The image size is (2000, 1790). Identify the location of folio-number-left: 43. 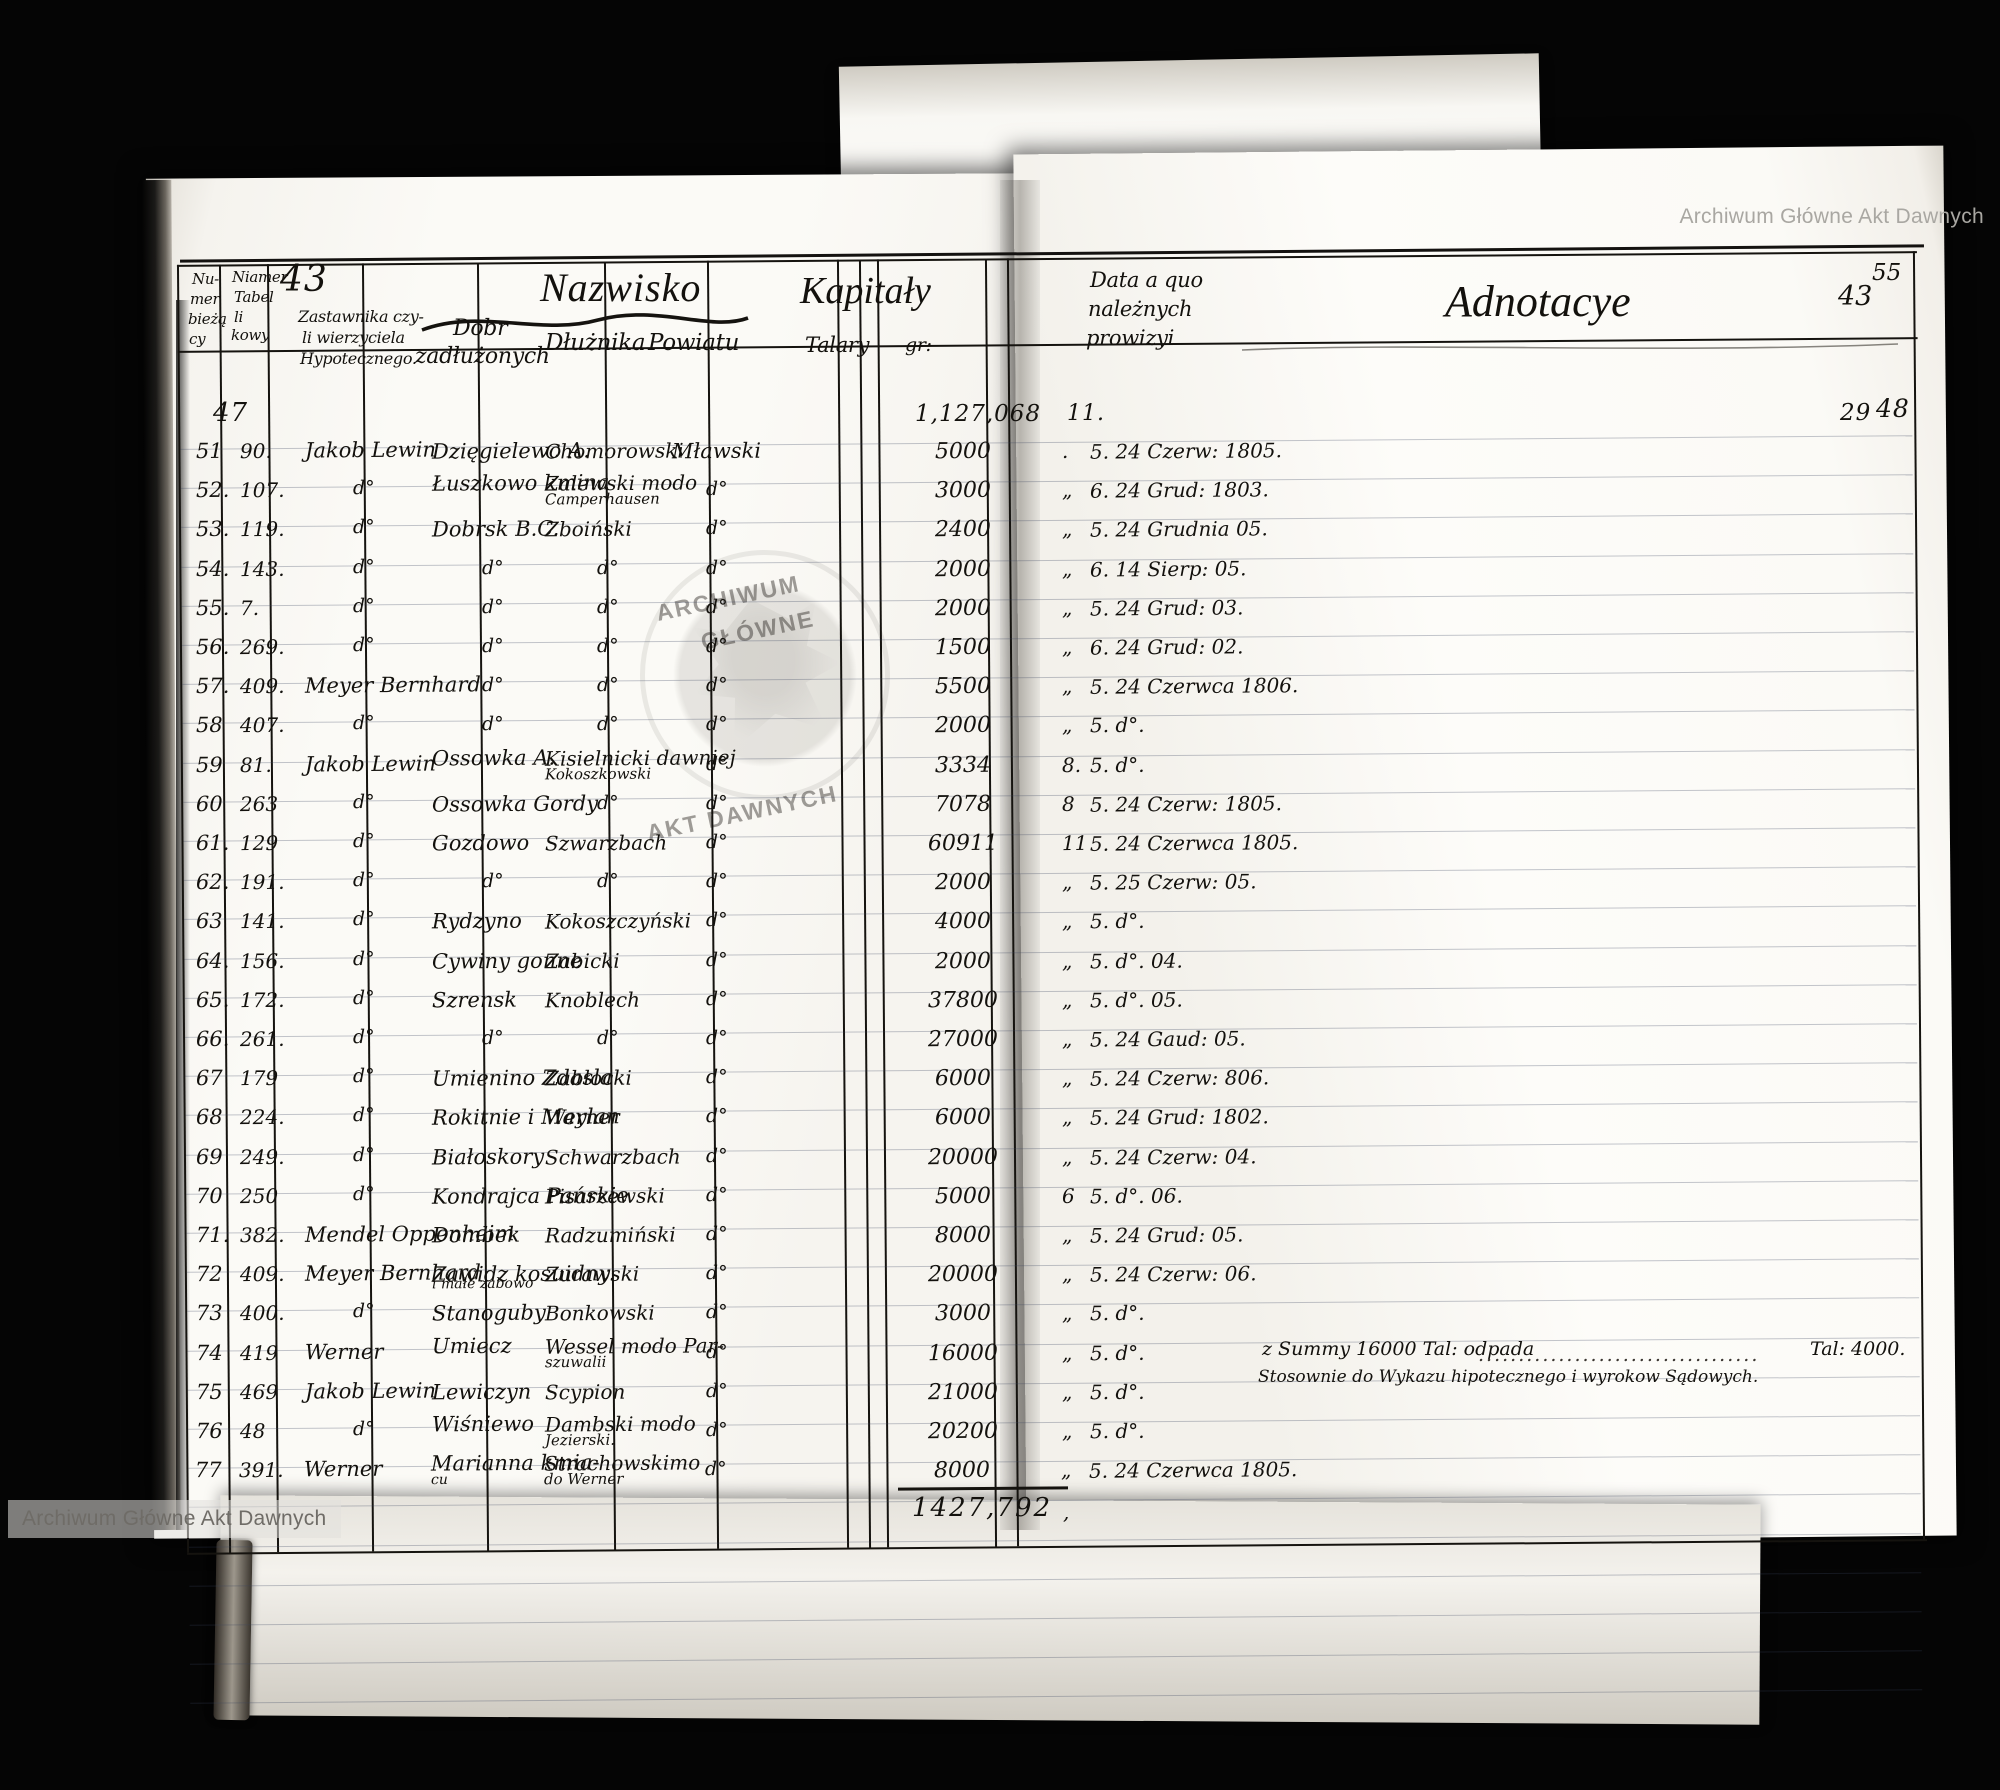
(304, 279).